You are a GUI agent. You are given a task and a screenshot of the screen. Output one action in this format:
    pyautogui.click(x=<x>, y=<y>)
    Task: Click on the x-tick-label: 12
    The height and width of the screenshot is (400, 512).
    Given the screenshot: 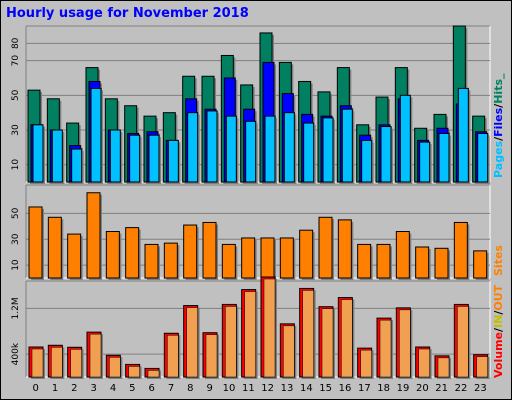 What is the action you would take?
    pyautogui.click(x=267, y=388)
    